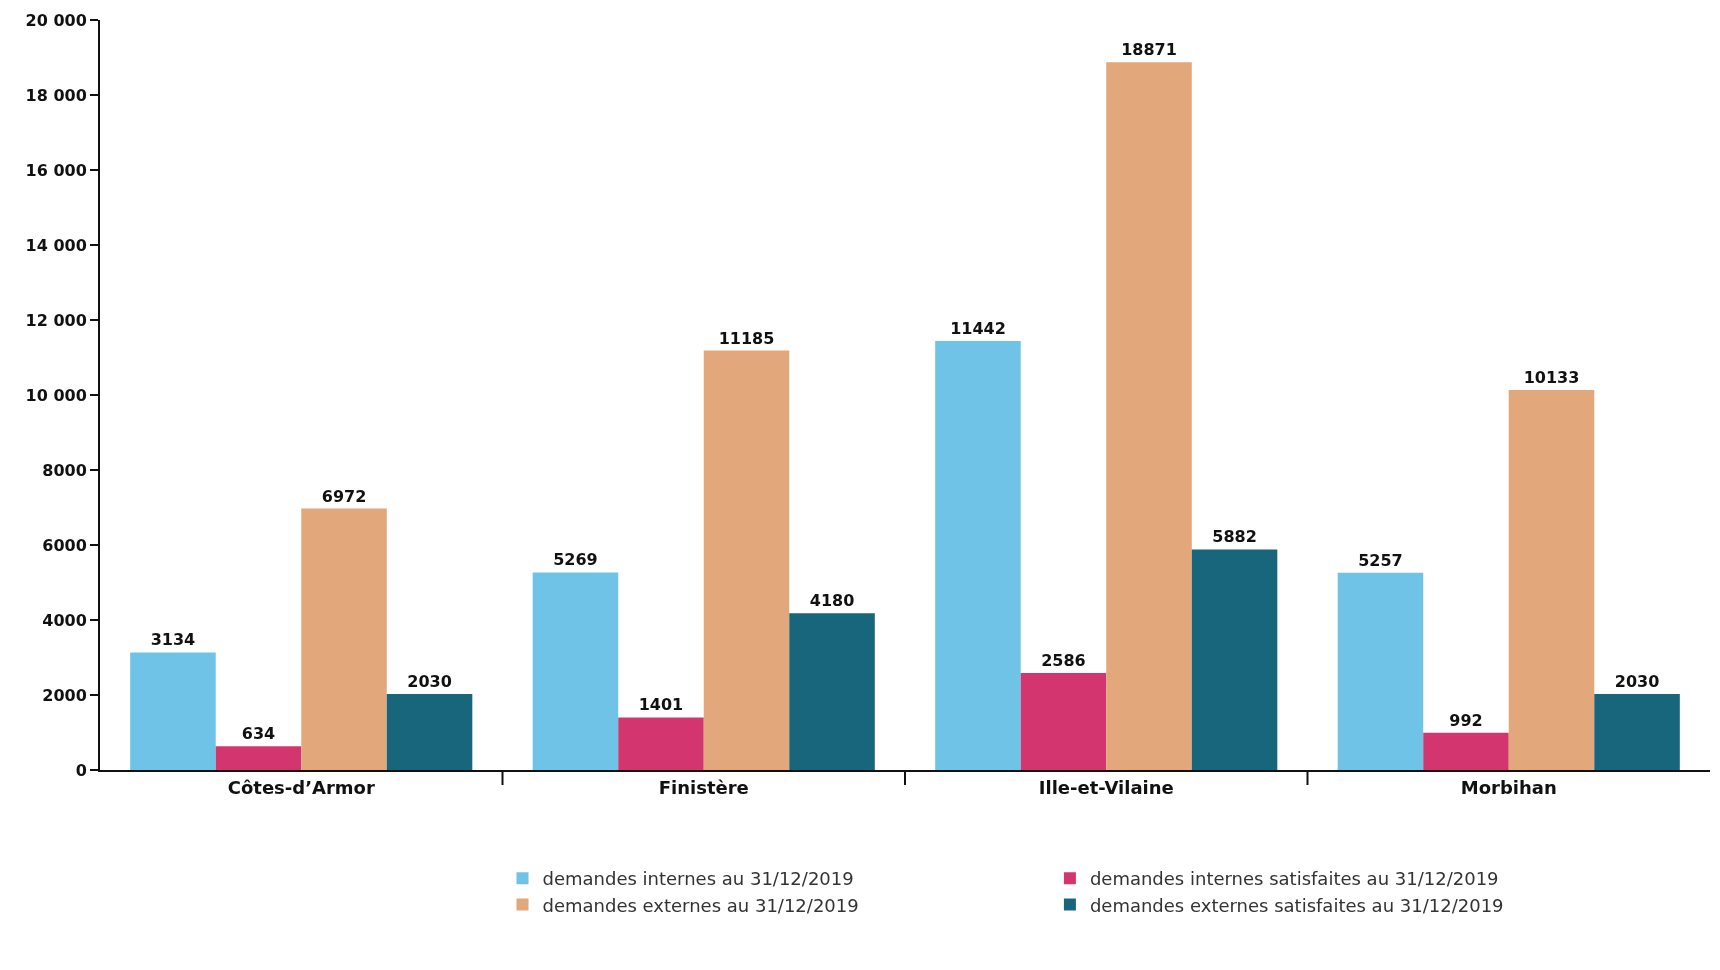  What do you see at coordinates (1294, 879) in the screenshot?
I see `legend-label: demandes internes satisfaites au 31/12/2019` at bounding box center [1294, 879].